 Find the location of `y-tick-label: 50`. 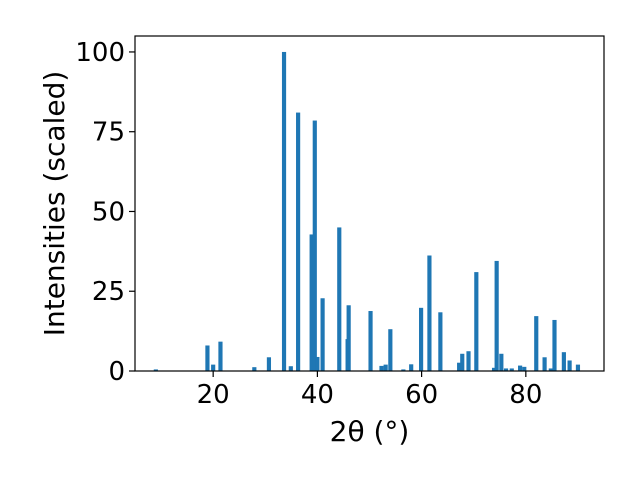

y-tick-label: 50 is located at coordinates (108, 212).